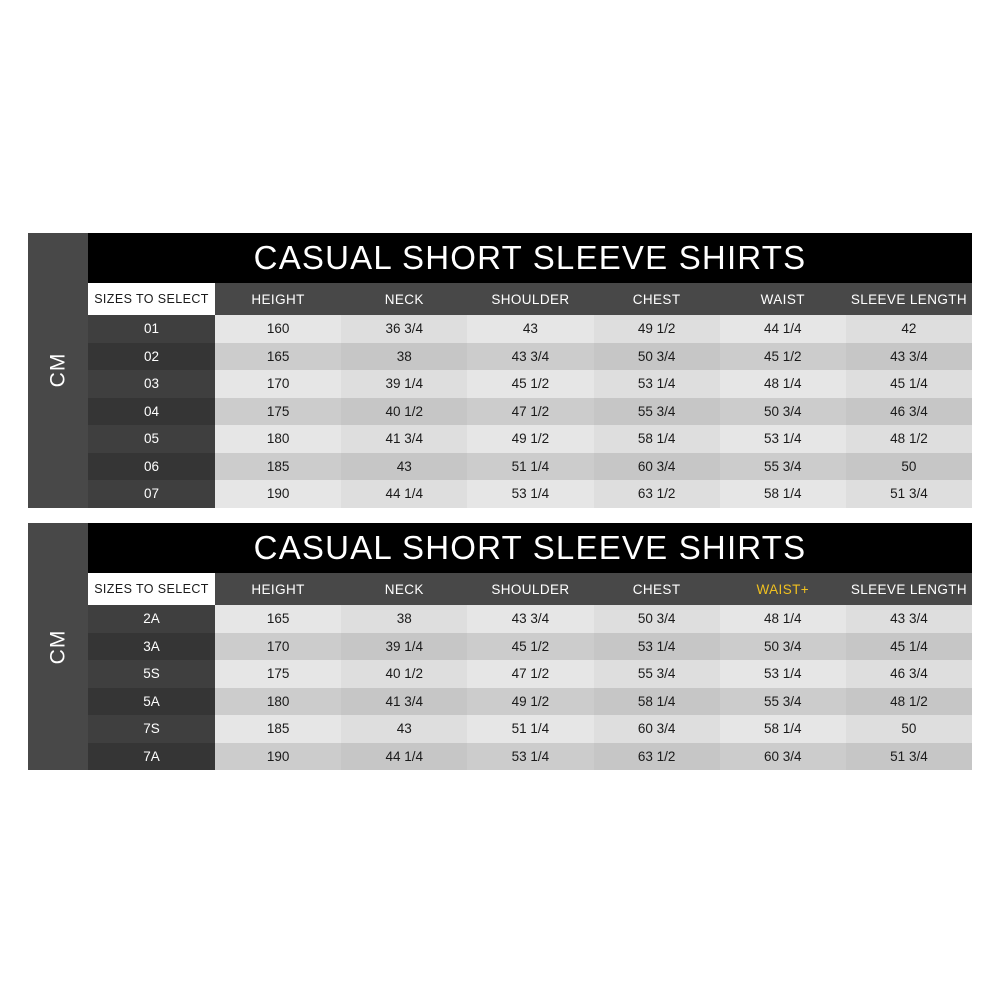 This screenshot has height=1000, width=1000. I want to click on column-header-chest: CHEST, so click(656, 589).